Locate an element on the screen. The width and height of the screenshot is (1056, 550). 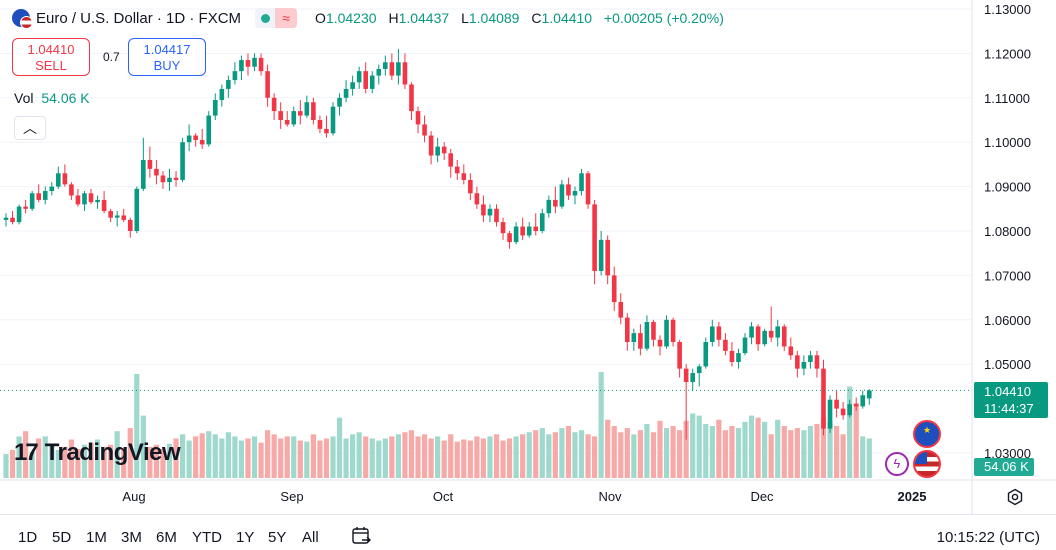
range-1m: 1M is located at coordinates (96, 537).